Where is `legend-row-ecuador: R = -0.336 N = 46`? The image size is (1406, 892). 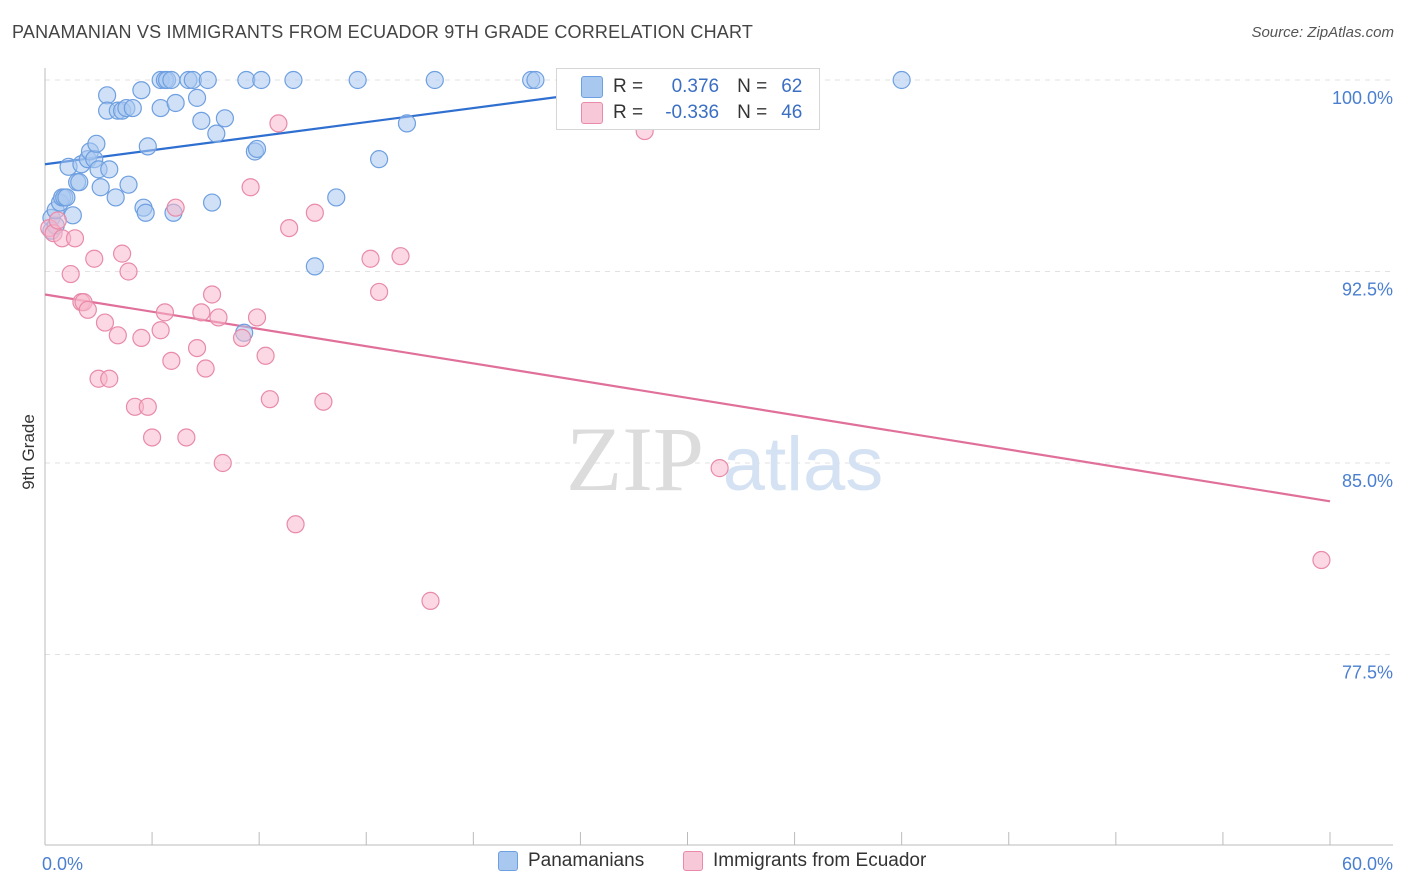 legend-row-ecuador: R = -0.336 N = 46 is located at coordinates (691, 113).